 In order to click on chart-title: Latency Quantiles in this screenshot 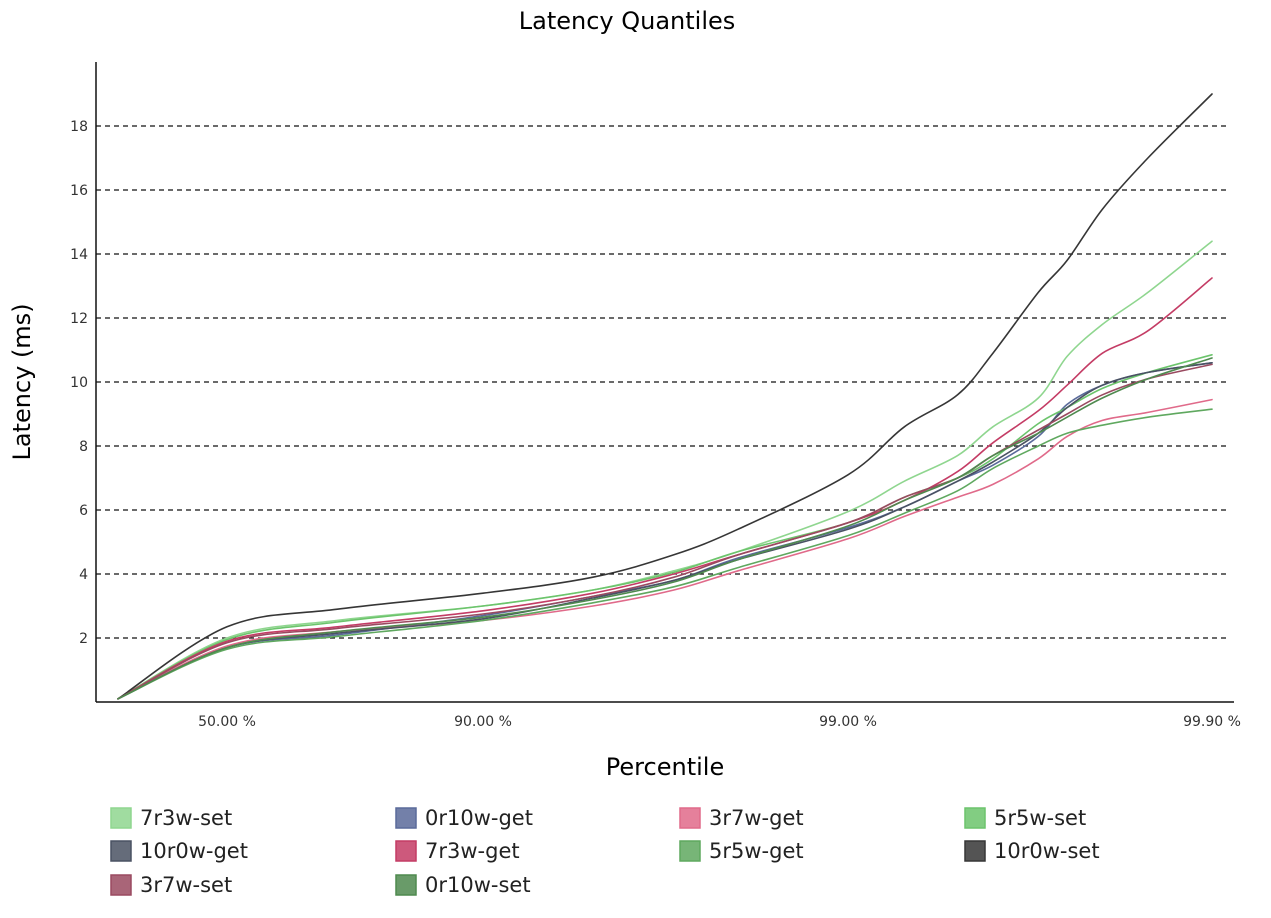, I will do `click(627, 21)`.